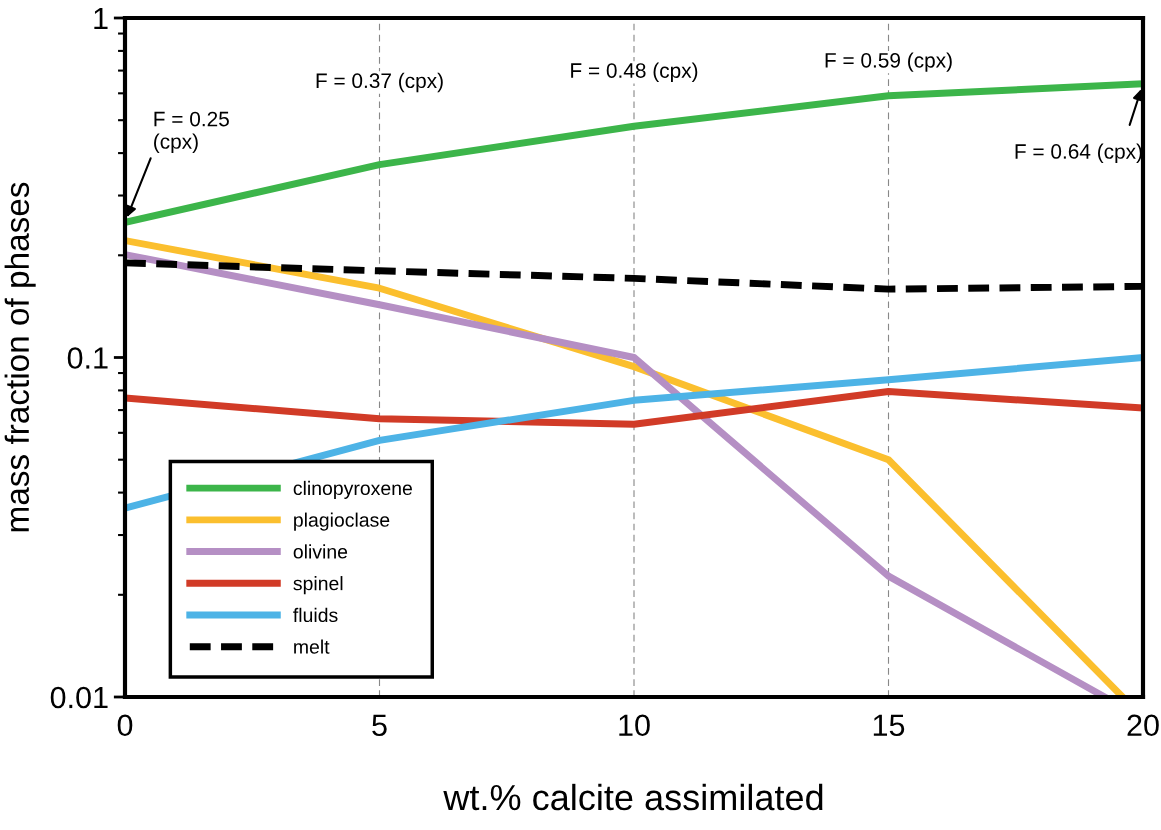  What do you see at coordinates (20, 357) in the screenshot?
I see `y-axis-title: mass fraction of phases` at bounding box center [20, 357].